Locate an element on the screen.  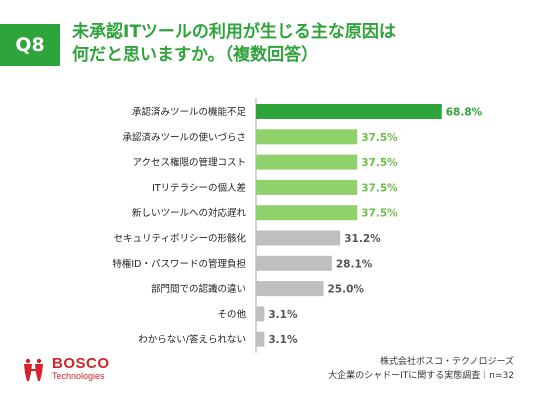
logo-subtitle: Technologies is located at coordinates (78, 376).